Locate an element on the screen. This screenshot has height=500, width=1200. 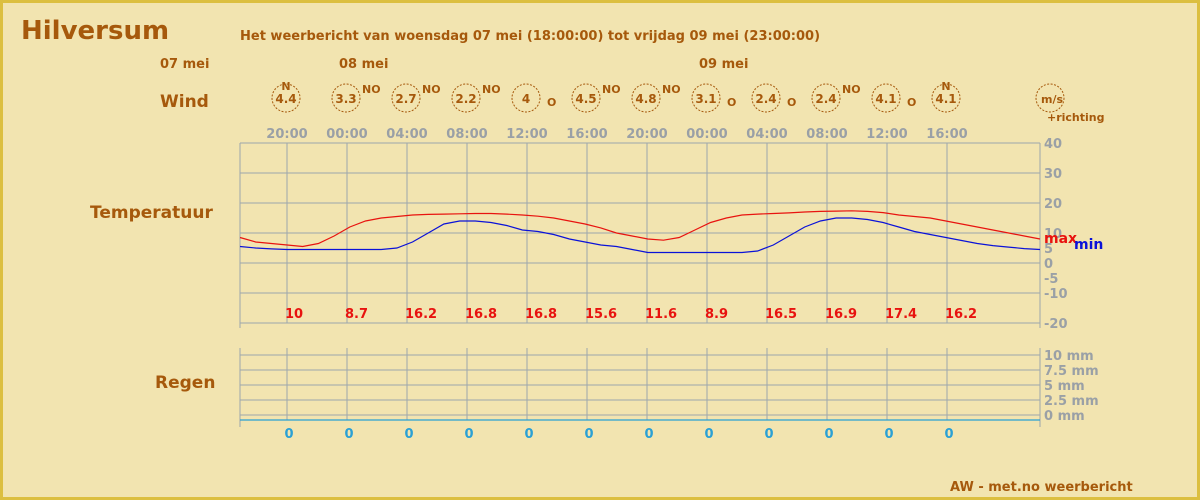
legend-max: max is located at coordinates (1060, 239).